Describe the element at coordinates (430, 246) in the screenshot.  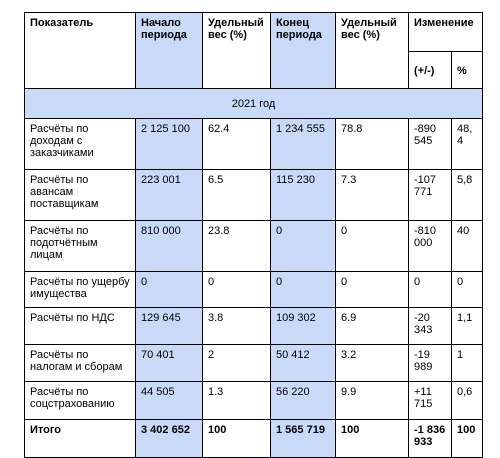
I see `cell-abs: -810 000` at that location.